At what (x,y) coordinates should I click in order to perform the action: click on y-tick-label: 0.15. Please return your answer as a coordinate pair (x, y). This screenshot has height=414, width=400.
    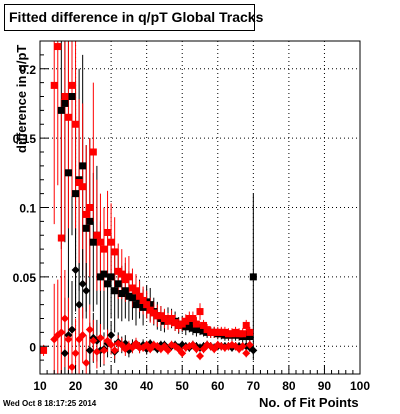
    Looking at the image, I should click on (25, 139).